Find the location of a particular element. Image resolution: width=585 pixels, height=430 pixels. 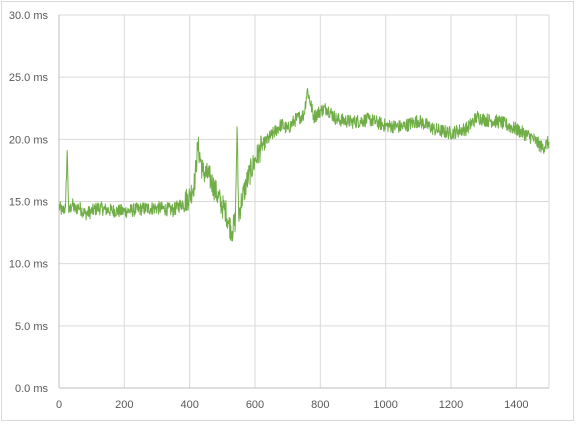

x-tick-label: 600 is located at coordinates (255, 405).